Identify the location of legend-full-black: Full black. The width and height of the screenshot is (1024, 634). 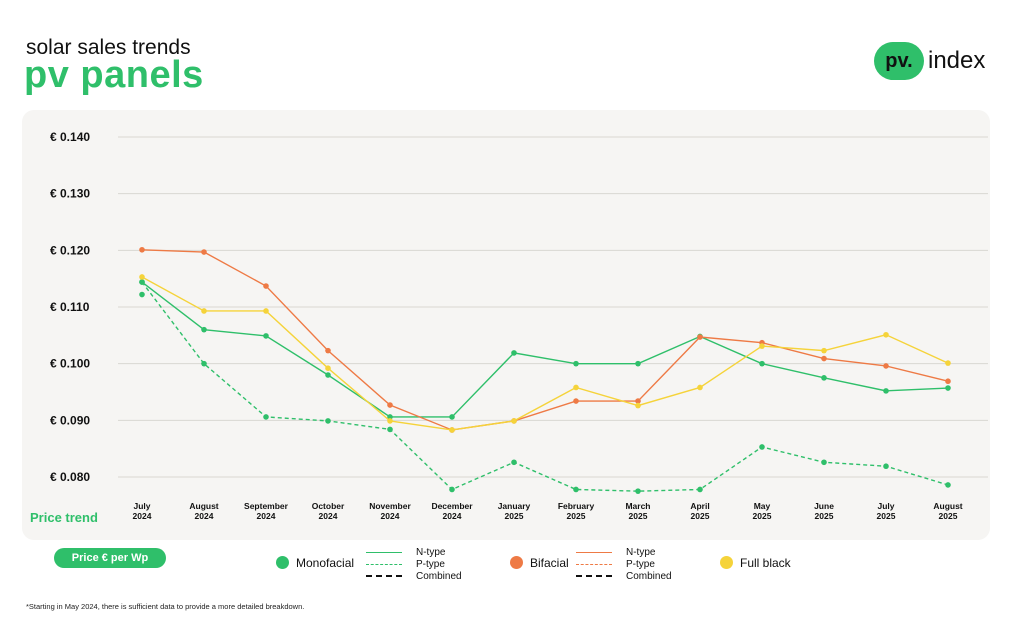
(755, 559).